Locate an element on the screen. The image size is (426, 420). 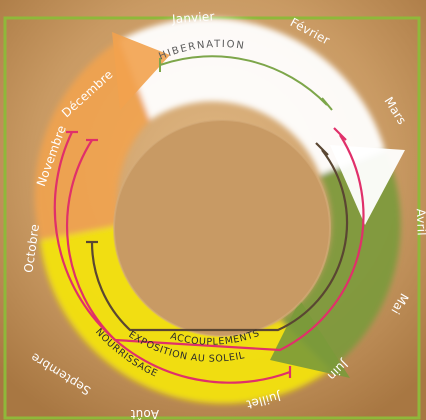
arrowhead-spring is located at coordinates (310, 339).